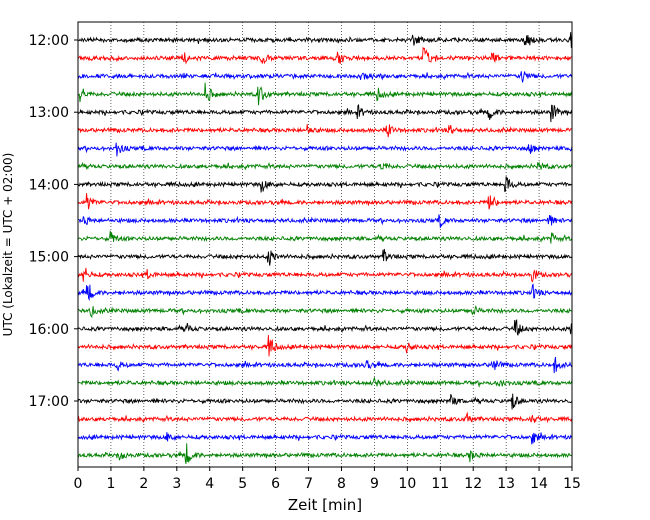 The height and width of the screenshot is (520, 650). Describe the element at coordinates (374, 484) in the screenshot. I see `x-tick-label: 9` at that location.